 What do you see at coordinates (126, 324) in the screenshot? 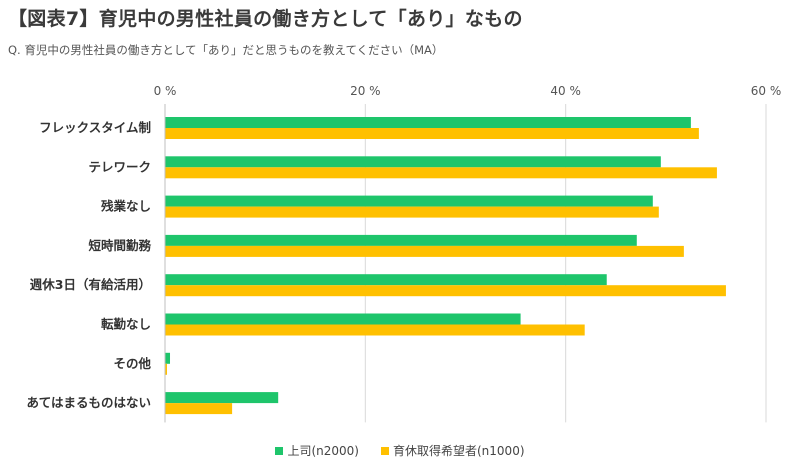
I see `category-label: 転勤なし` at bounding box center [126, 324].